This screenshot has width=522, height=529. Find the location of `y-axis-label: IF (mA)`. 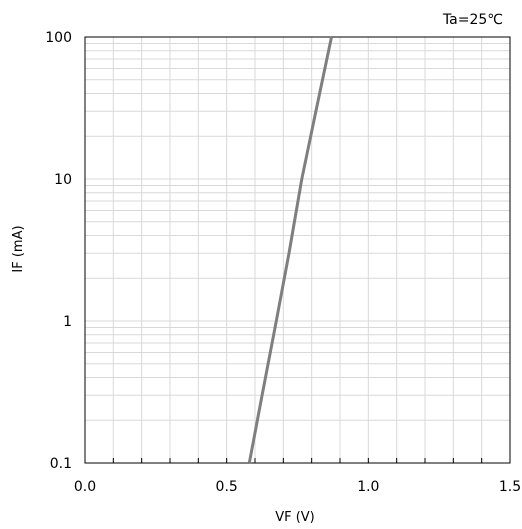

y-axis-label: IF (mA) is located at coordinates (18, 248).